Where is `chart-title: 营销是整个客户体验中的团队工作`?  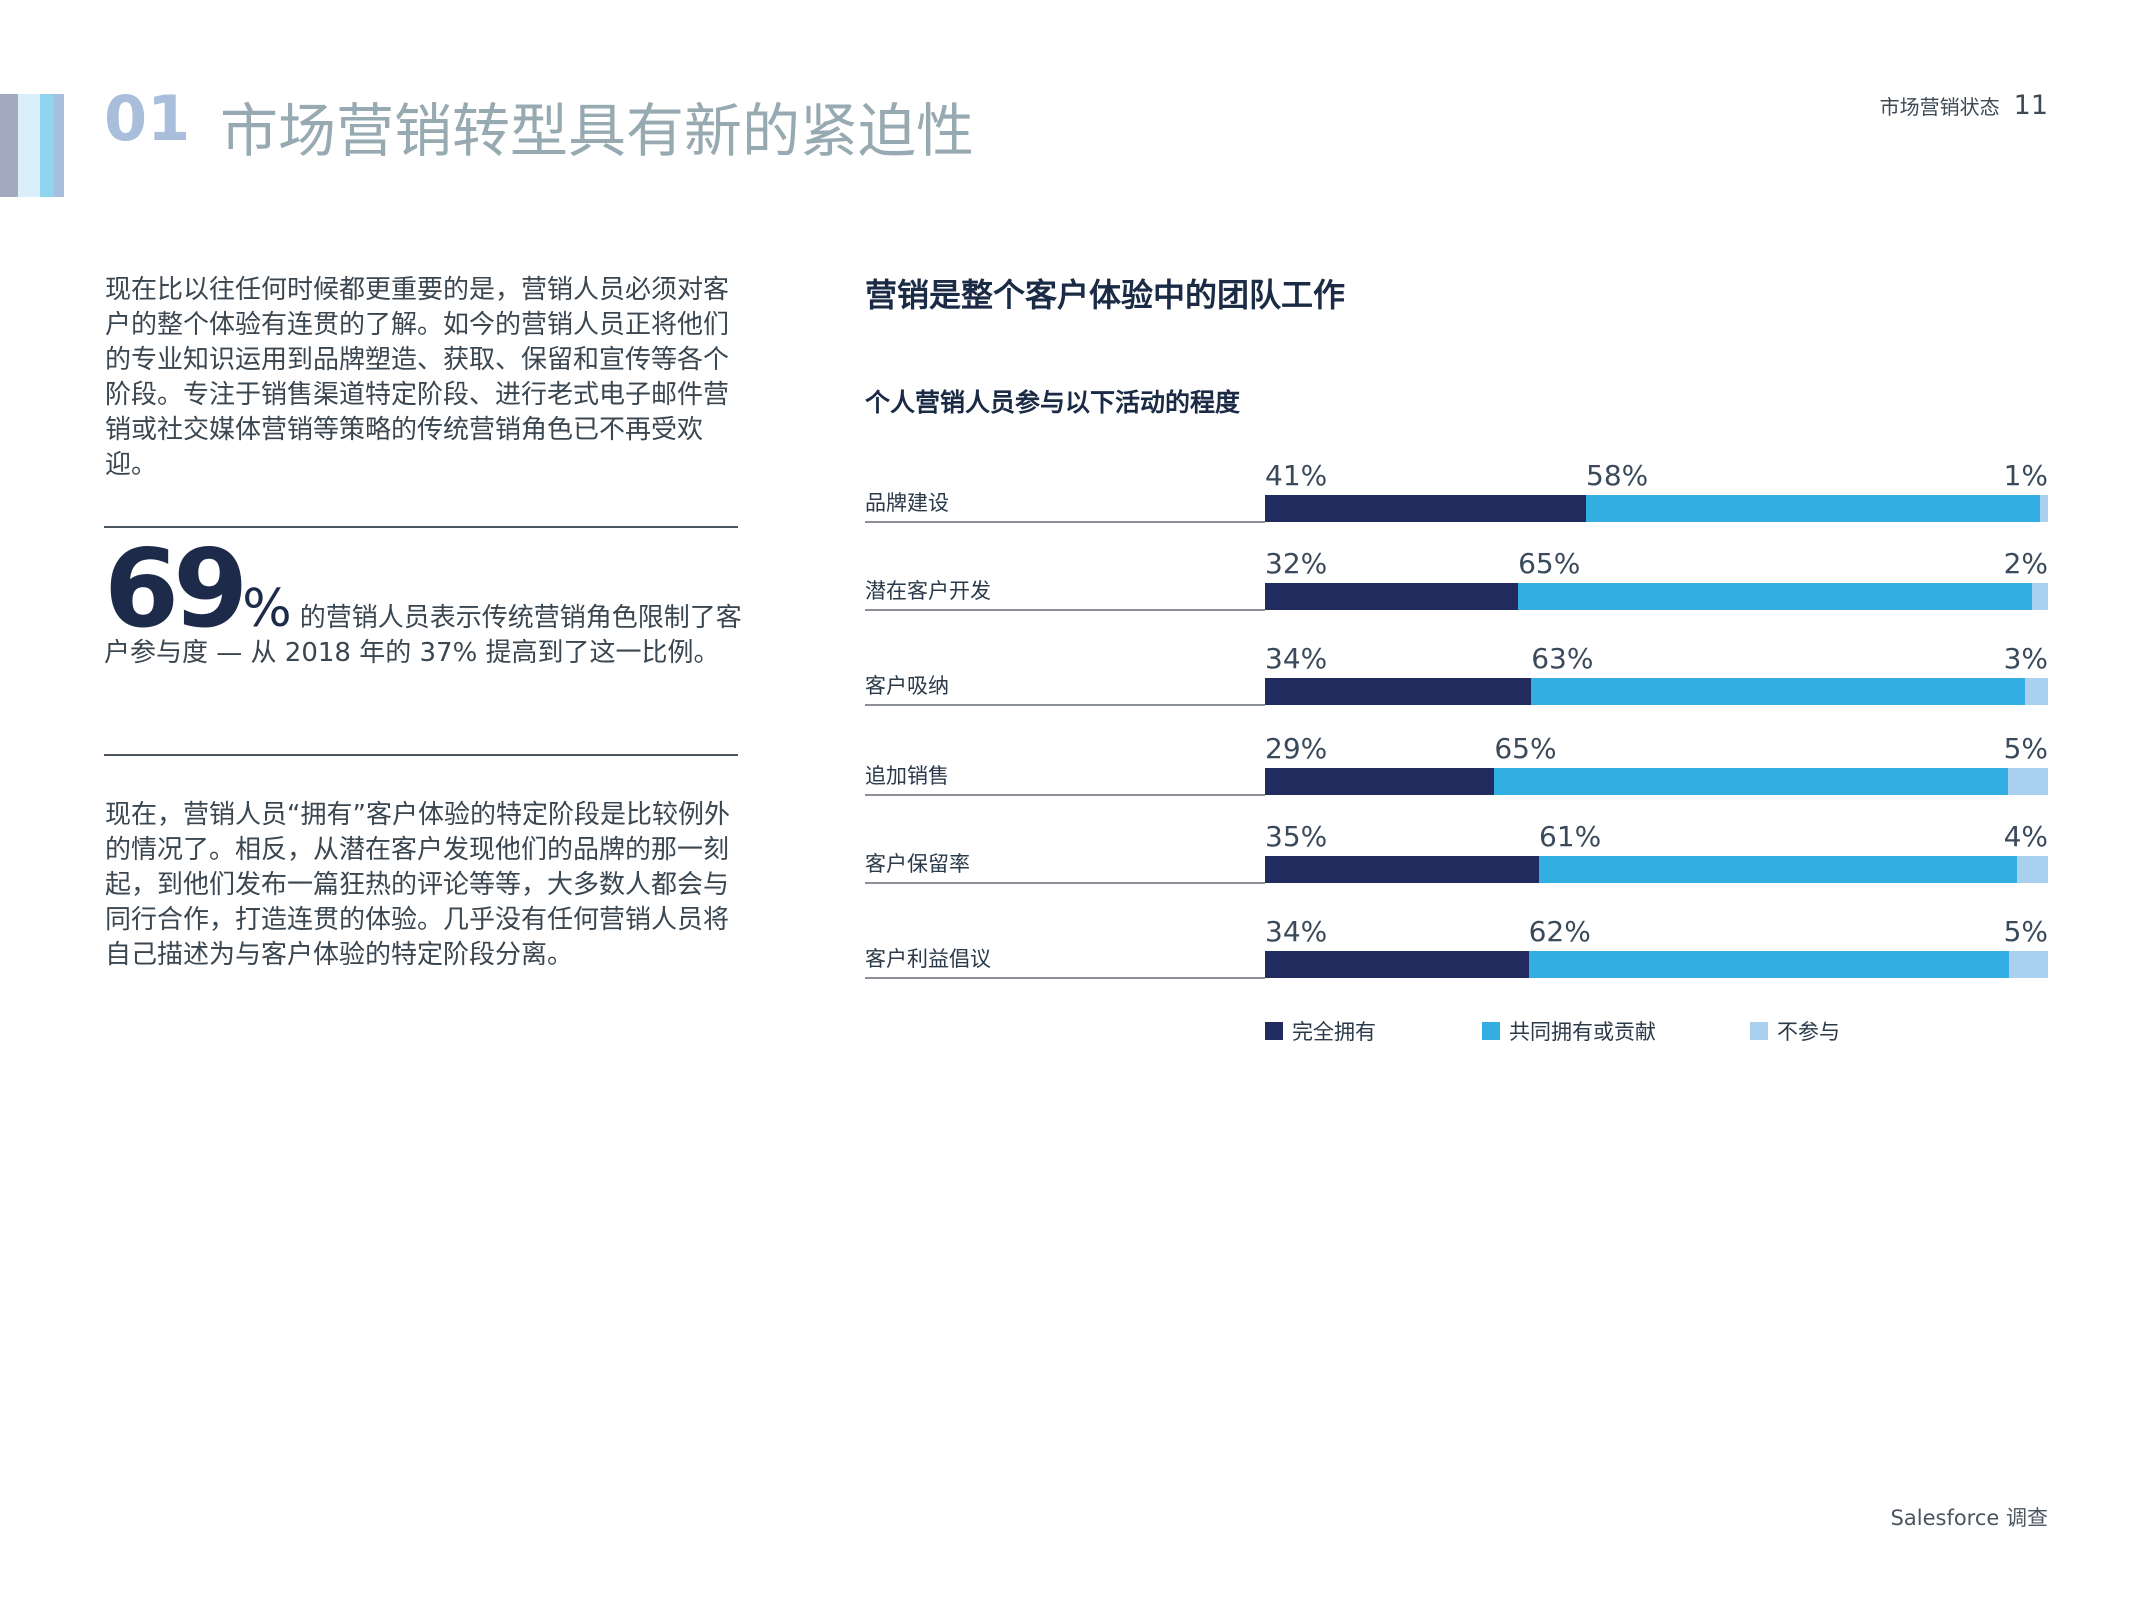 chart-title: 营销是整个客户体验中的团队工作 is located at coordinates (1105, 295).